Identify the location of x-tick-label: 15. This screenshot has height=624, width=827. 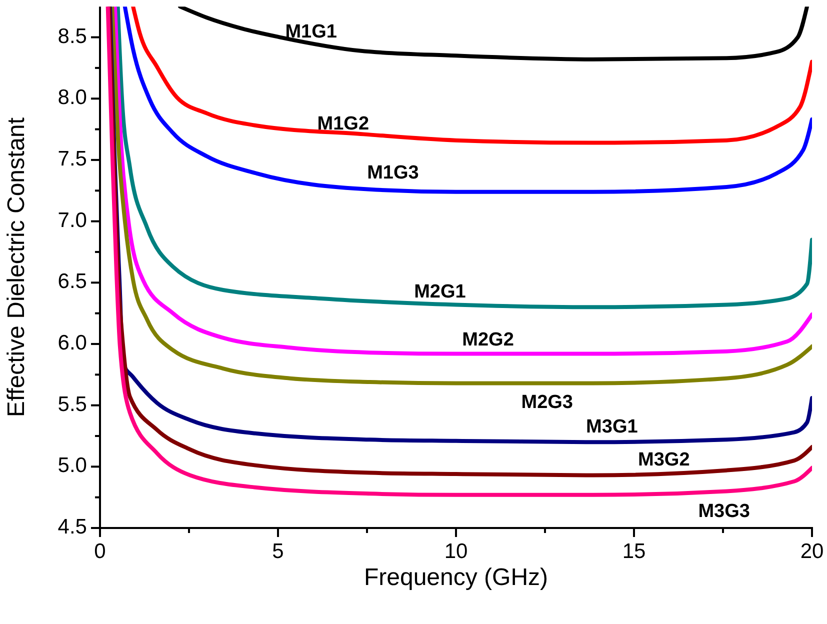
(634, 551).